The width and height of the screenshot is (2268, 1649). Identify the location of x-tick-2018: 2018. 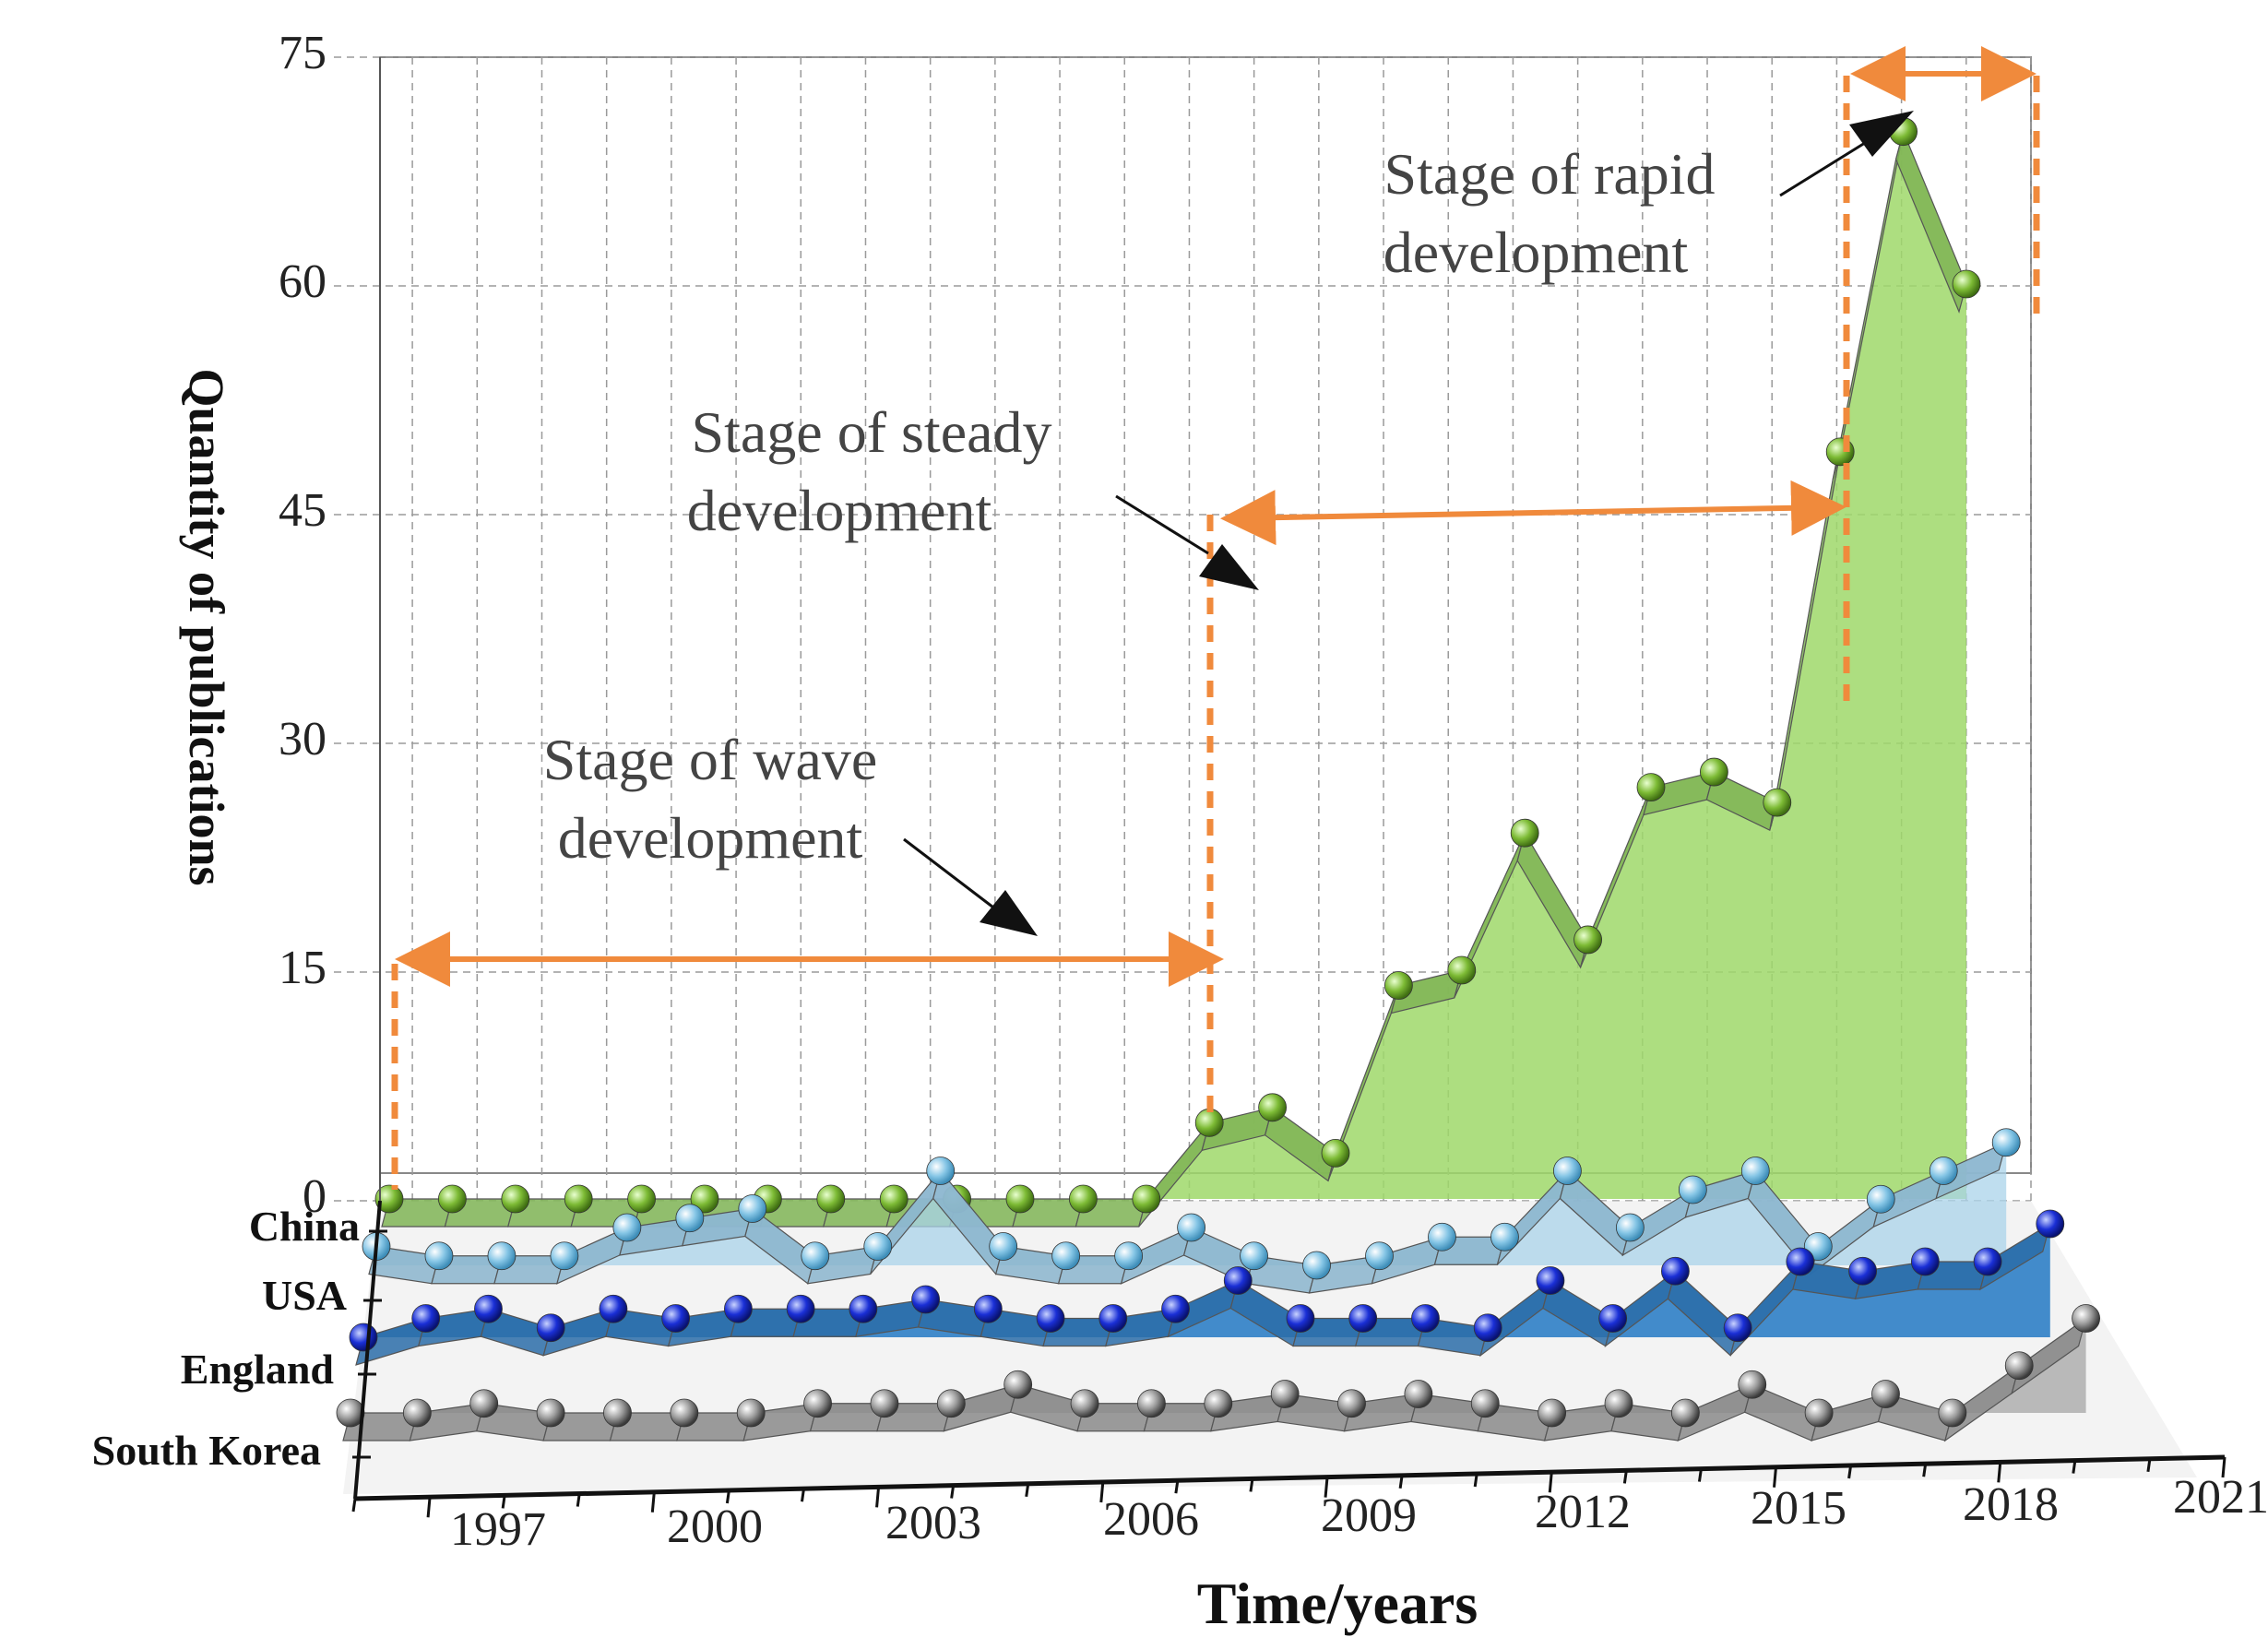
(2011, 1504).